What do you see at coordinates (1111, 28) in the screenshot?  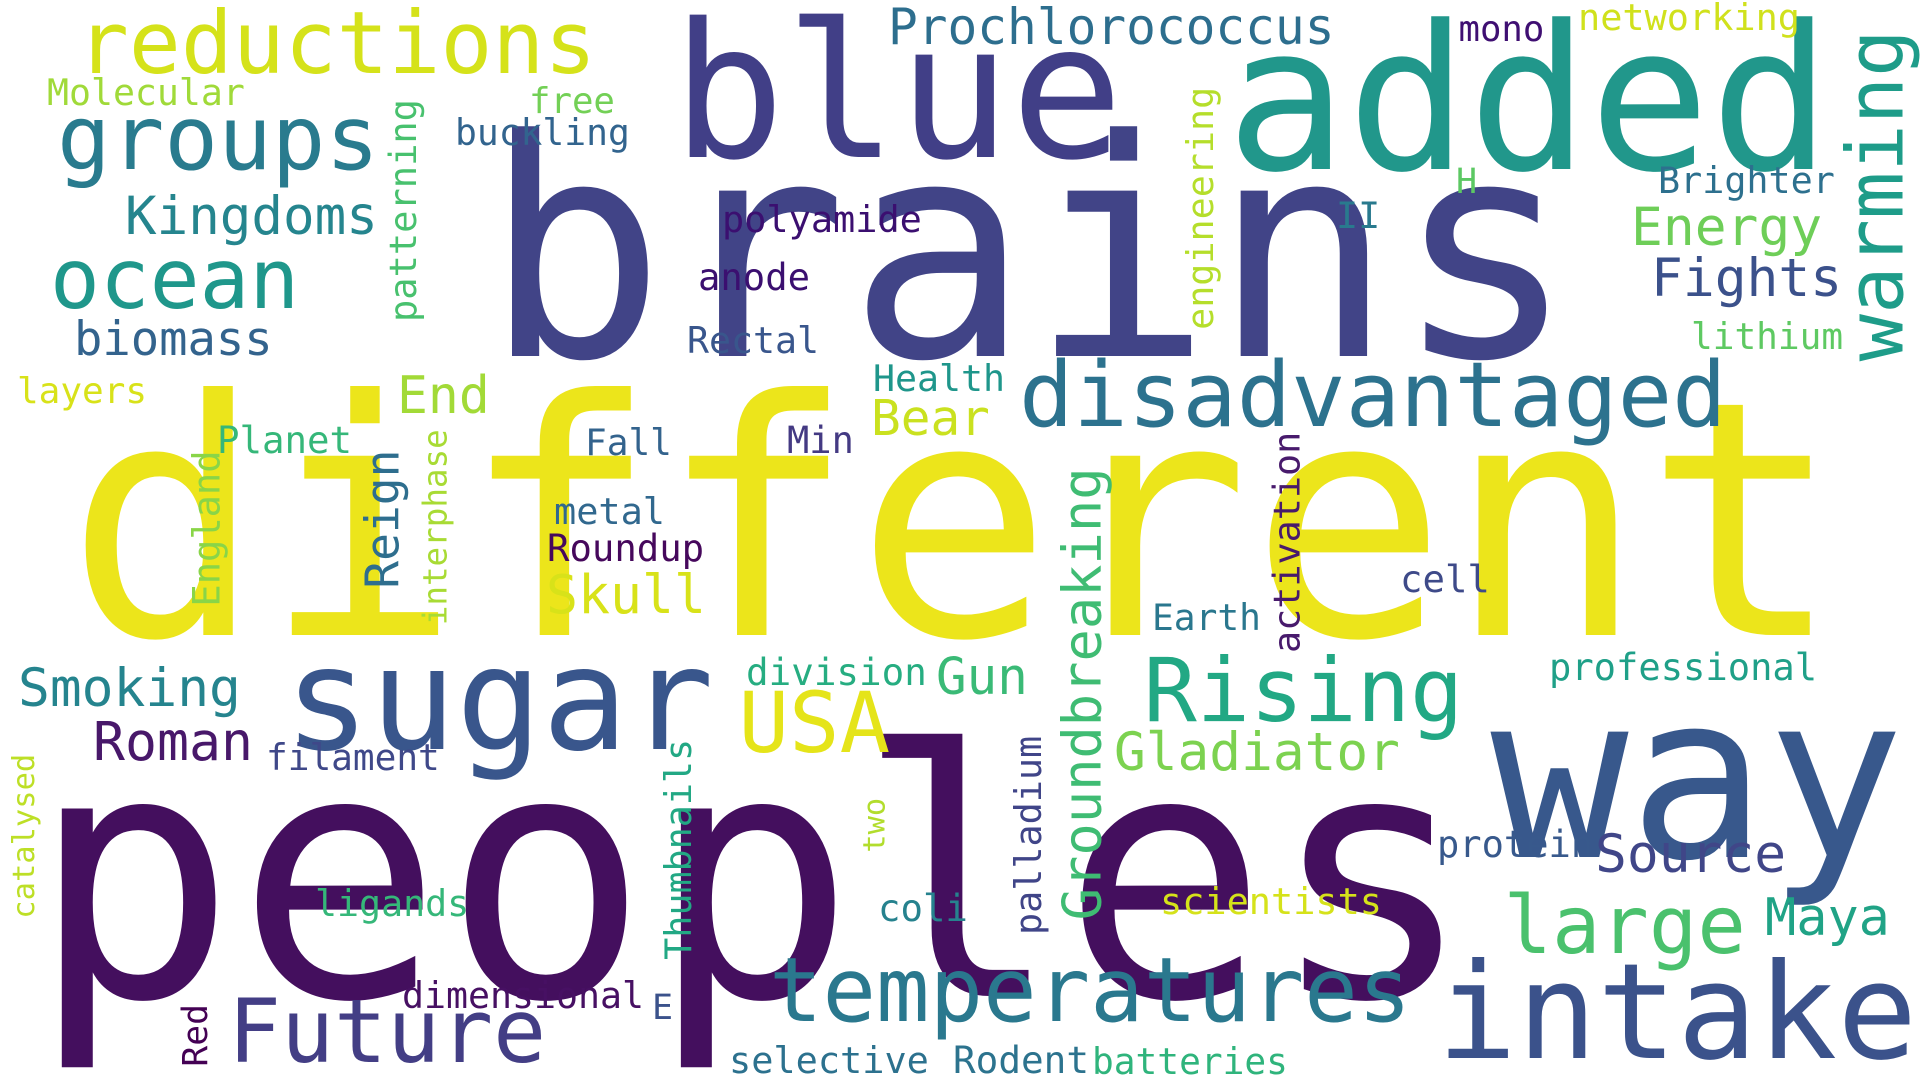 I see `word-prochlorococcus: Prochlorococcus` at bounding box center [1111, 28].